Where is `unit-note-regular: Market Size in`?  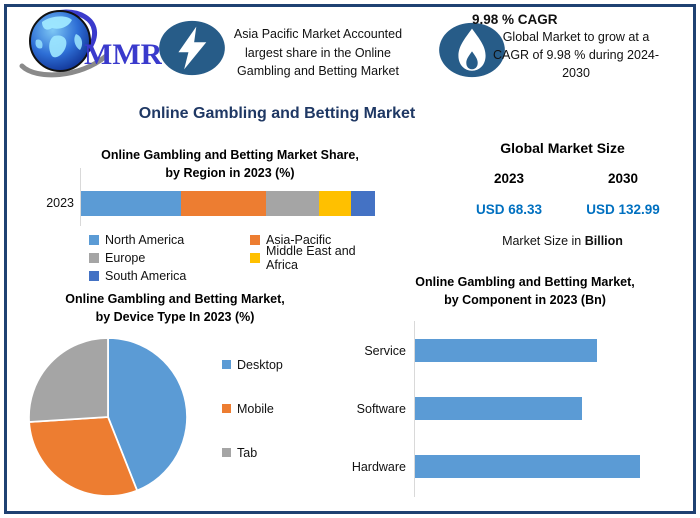
unit-note-regular: Market Size in is located at coordinates (543, 241).